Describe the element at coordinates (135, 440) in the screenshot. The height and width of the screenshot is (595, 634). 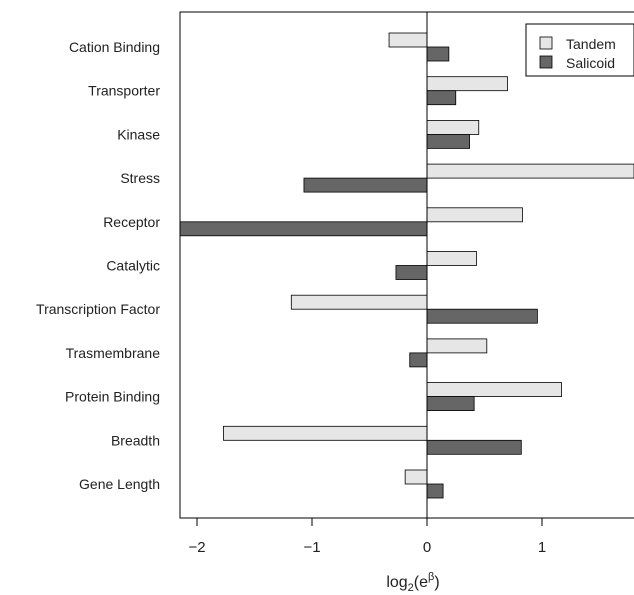
I see `category-label-breadth: Breadth` at that location.